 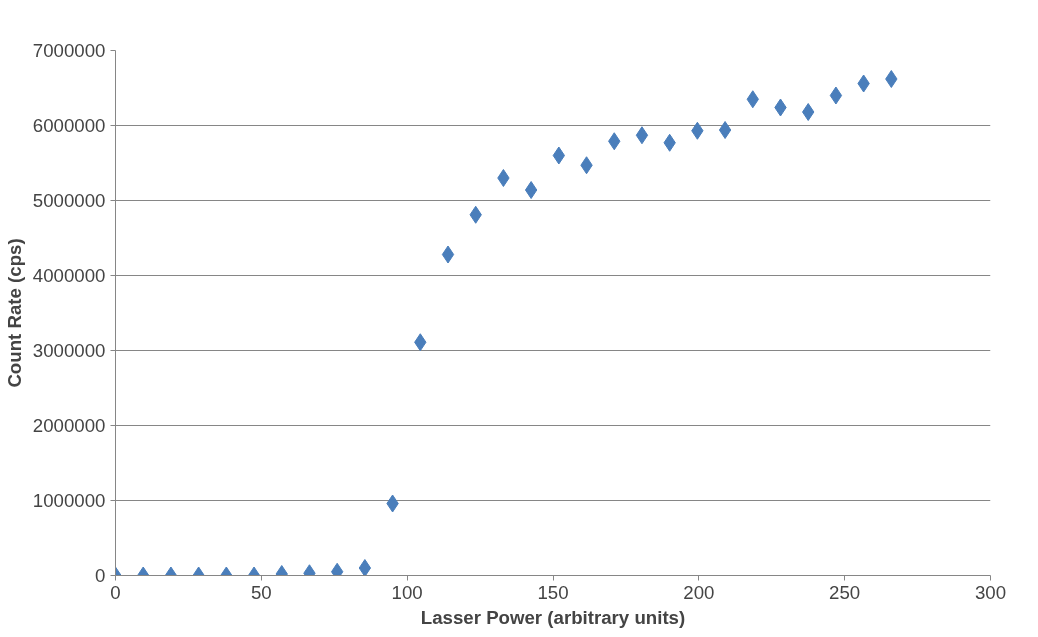 I want to click on x-tick-label: 300, so click(x=990, y=592).